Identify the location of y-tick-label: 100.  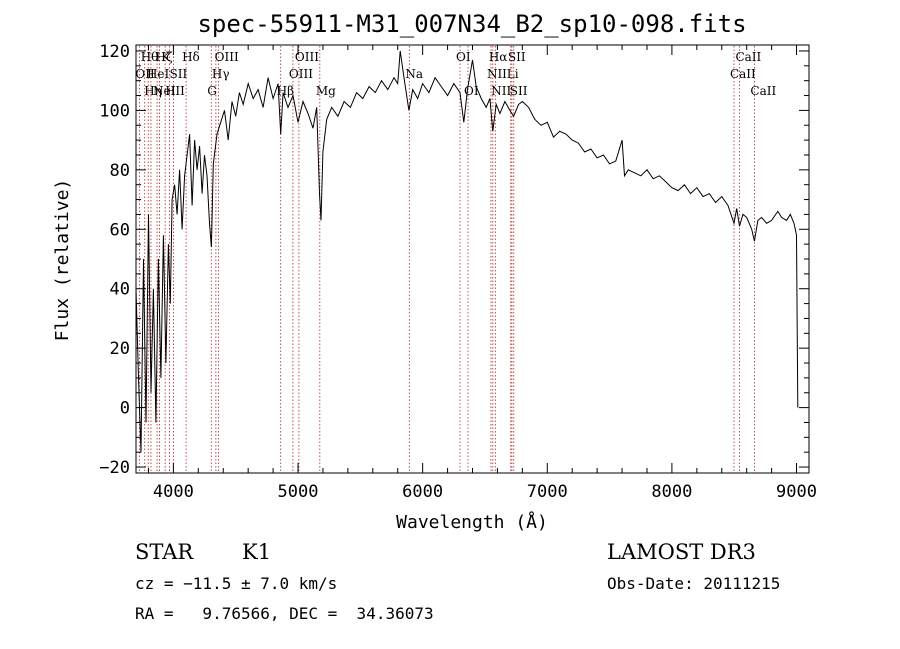
(114, 111).